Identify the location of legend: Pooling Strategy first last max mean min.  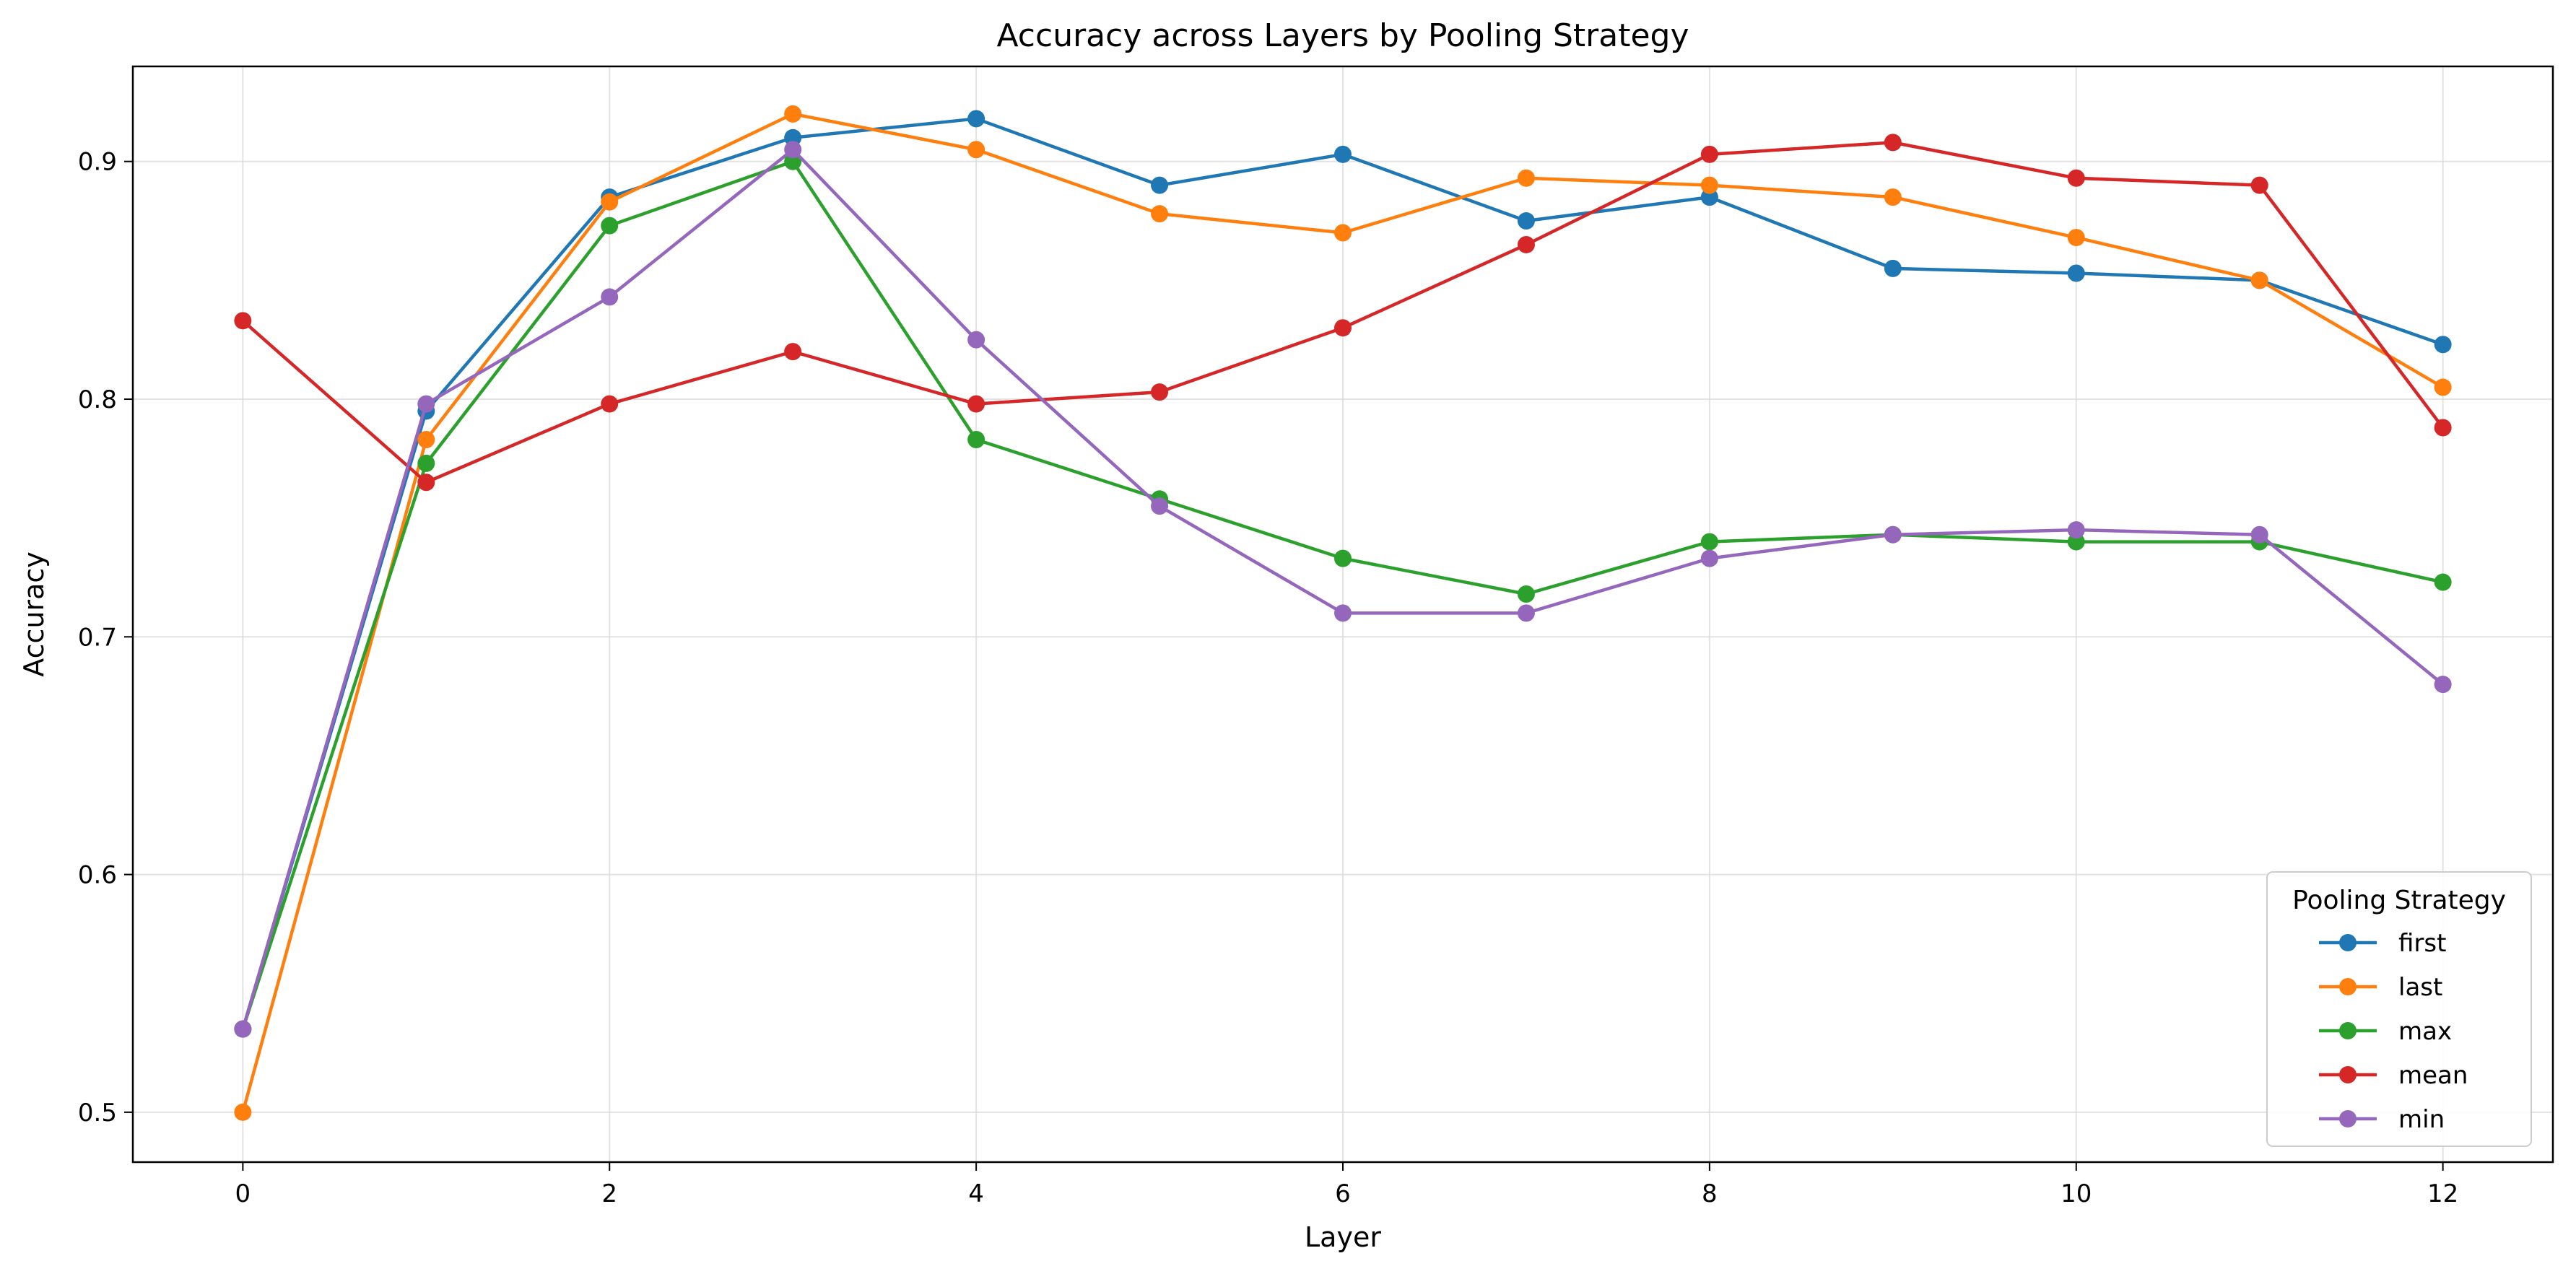
(2399, 1009).